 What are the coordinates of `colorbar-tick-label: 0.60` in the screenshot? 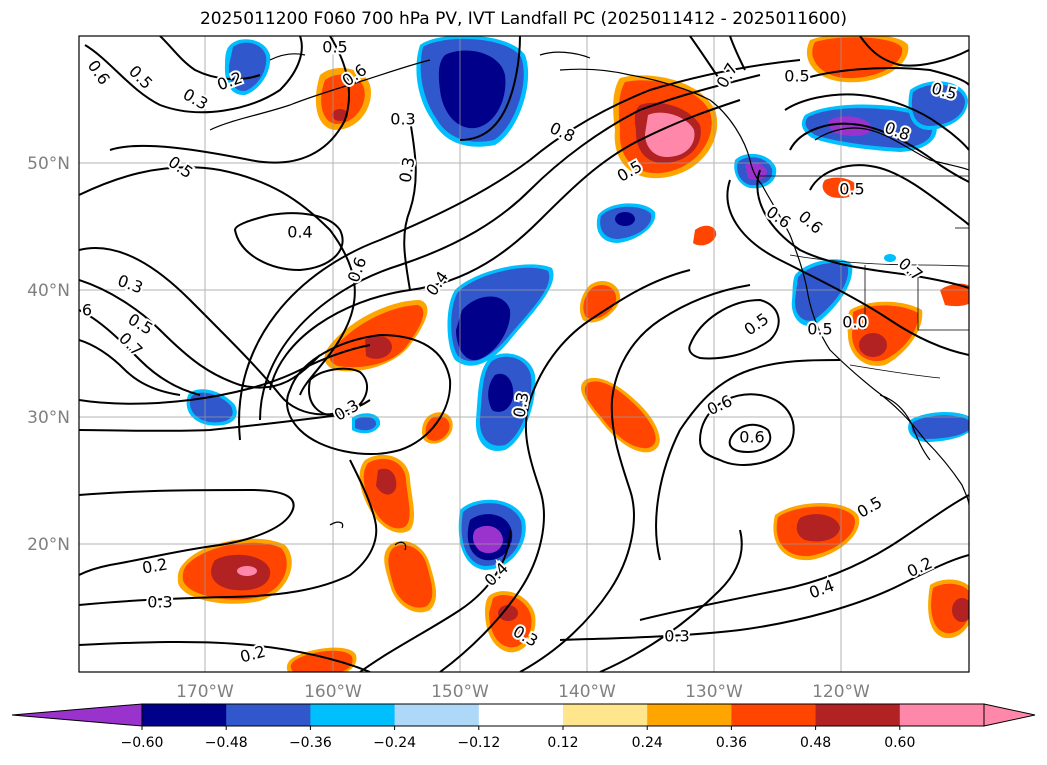 It's located at (899, 743).